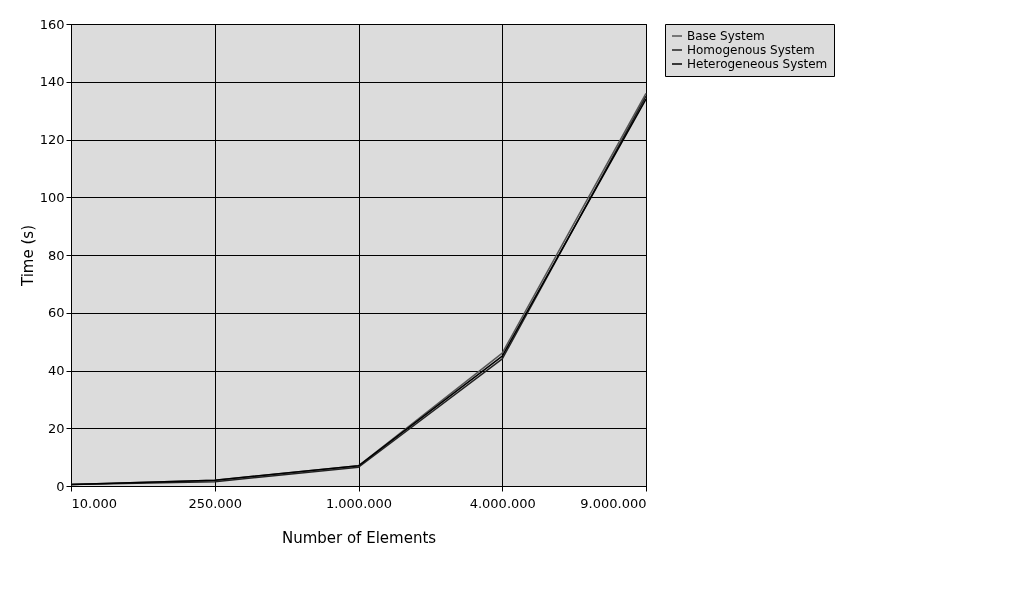 This screenshot has height=602, width=1015. I want to click on y-axis-title: Time (s), so click(27, 256).